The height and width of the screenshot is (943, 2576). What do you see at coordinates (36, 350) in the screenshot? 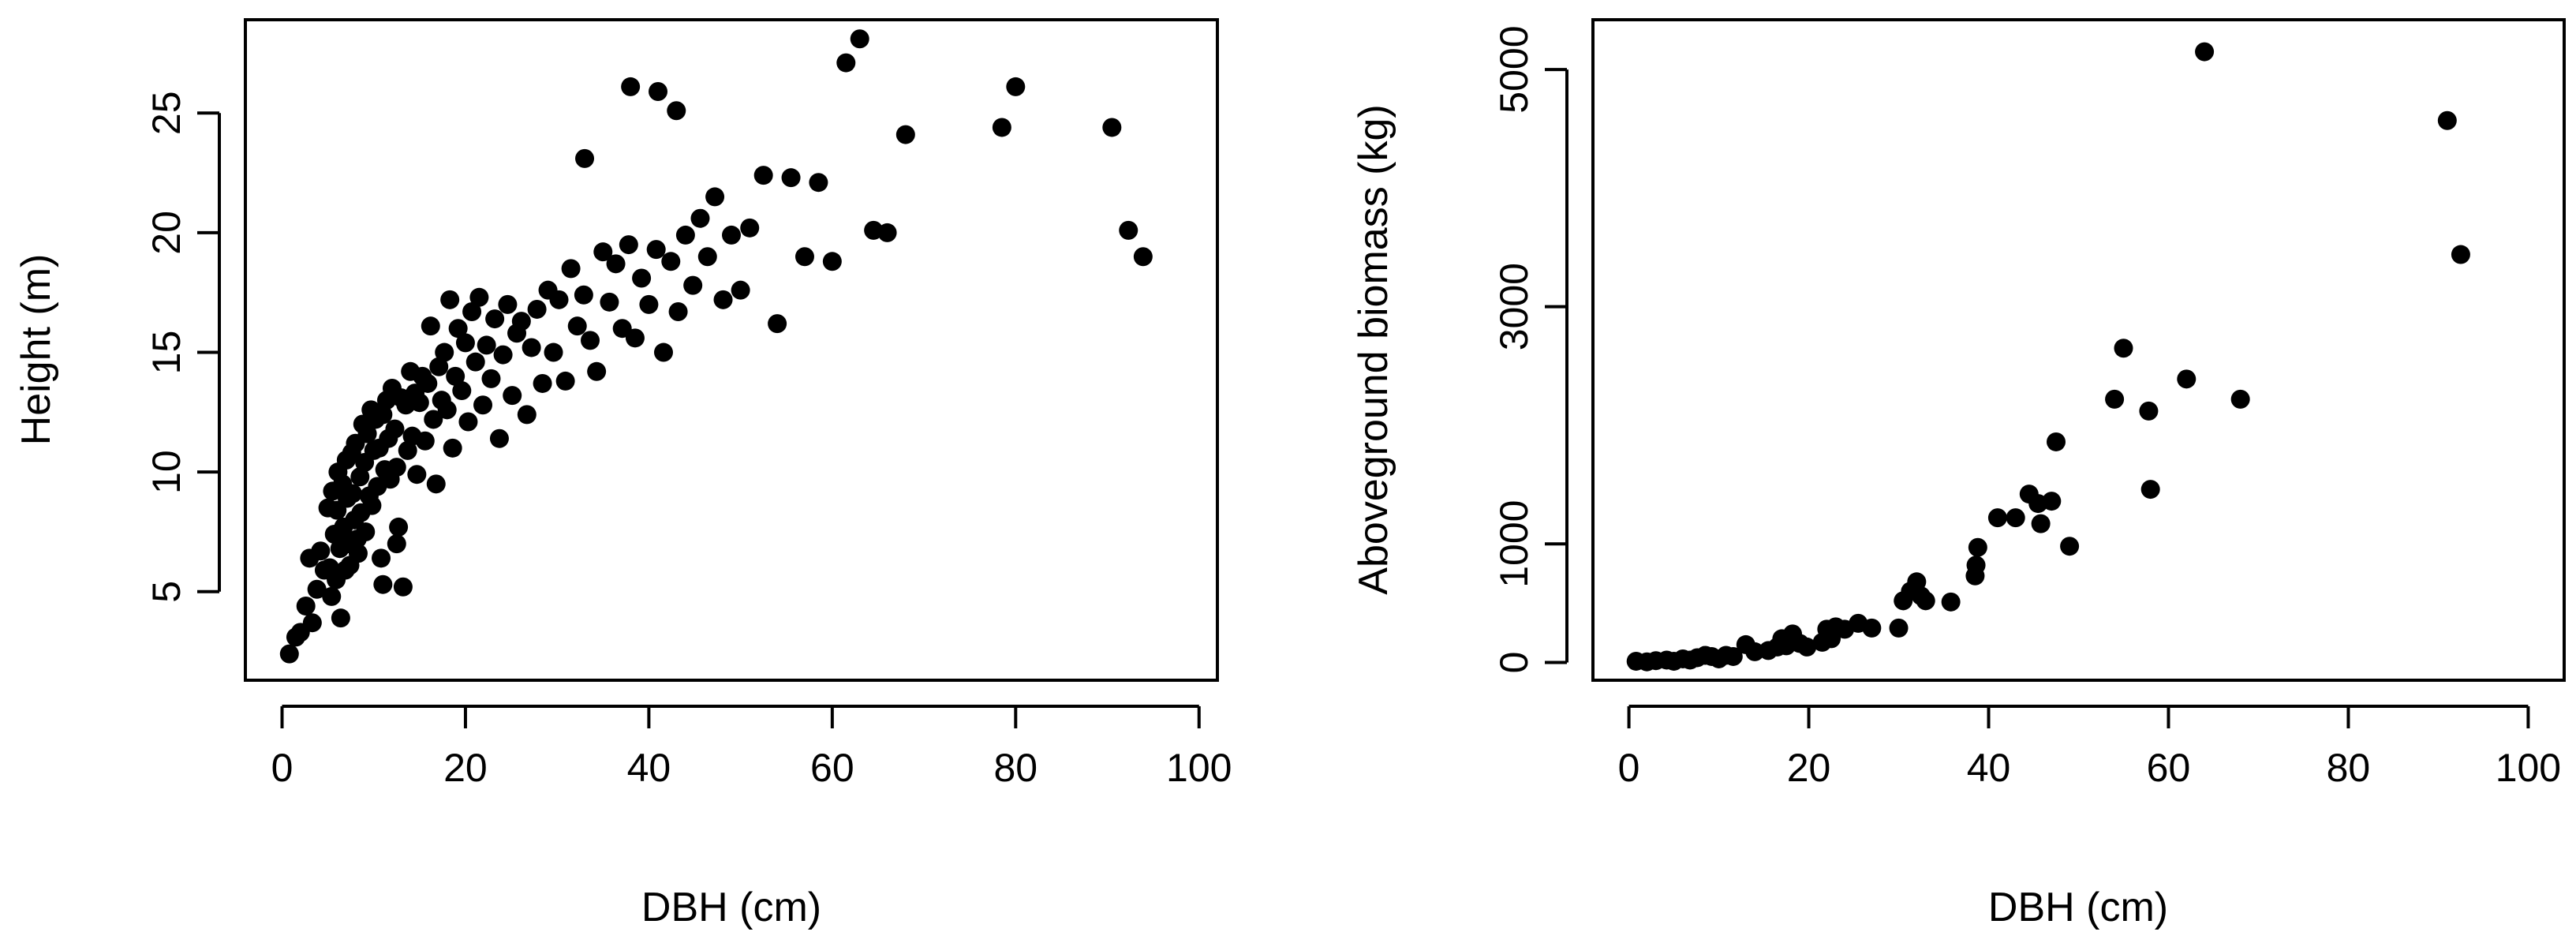
I see `y-axis-title: Height (m)` at bounding box center [36, 350].